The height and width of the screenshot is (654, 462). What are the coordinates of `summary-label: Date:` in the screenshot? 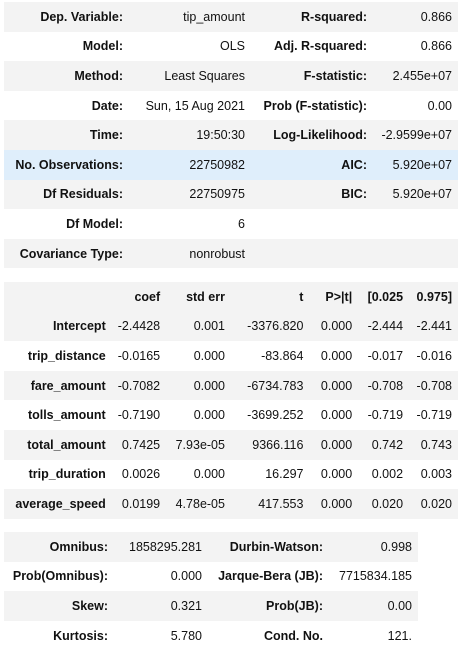 It's located at (107, 105).